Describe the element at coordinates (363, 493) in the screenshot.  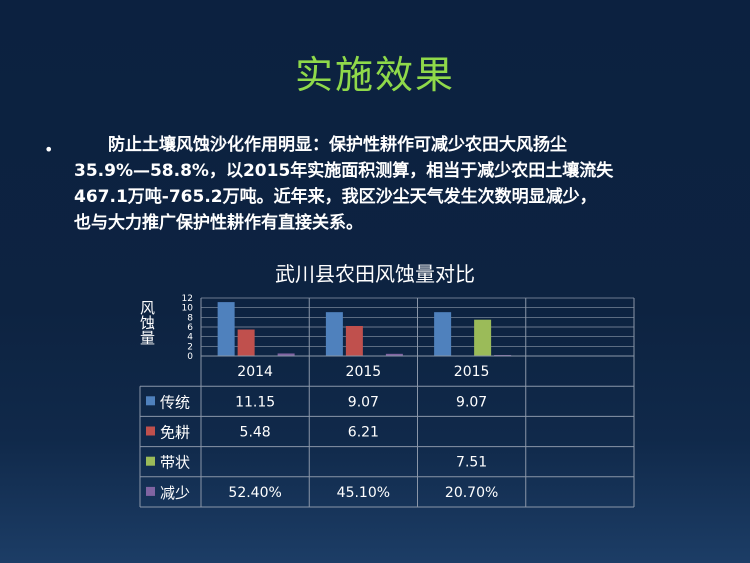
I see `data-label-减少: 45.10%` at that location.